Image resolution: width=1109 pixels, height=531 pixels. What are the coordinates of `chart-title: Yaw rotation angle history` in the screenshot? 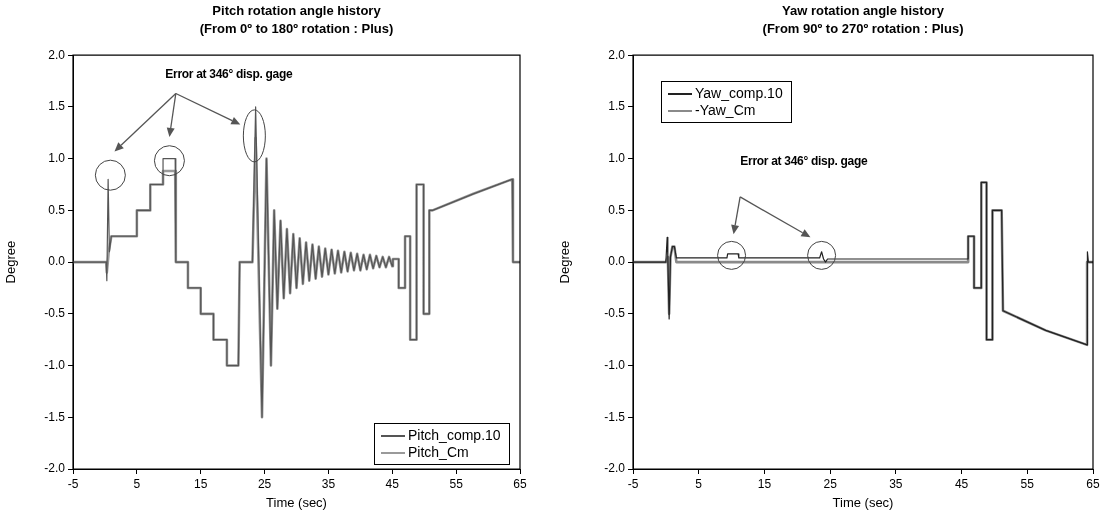 It's located at (863, 11).